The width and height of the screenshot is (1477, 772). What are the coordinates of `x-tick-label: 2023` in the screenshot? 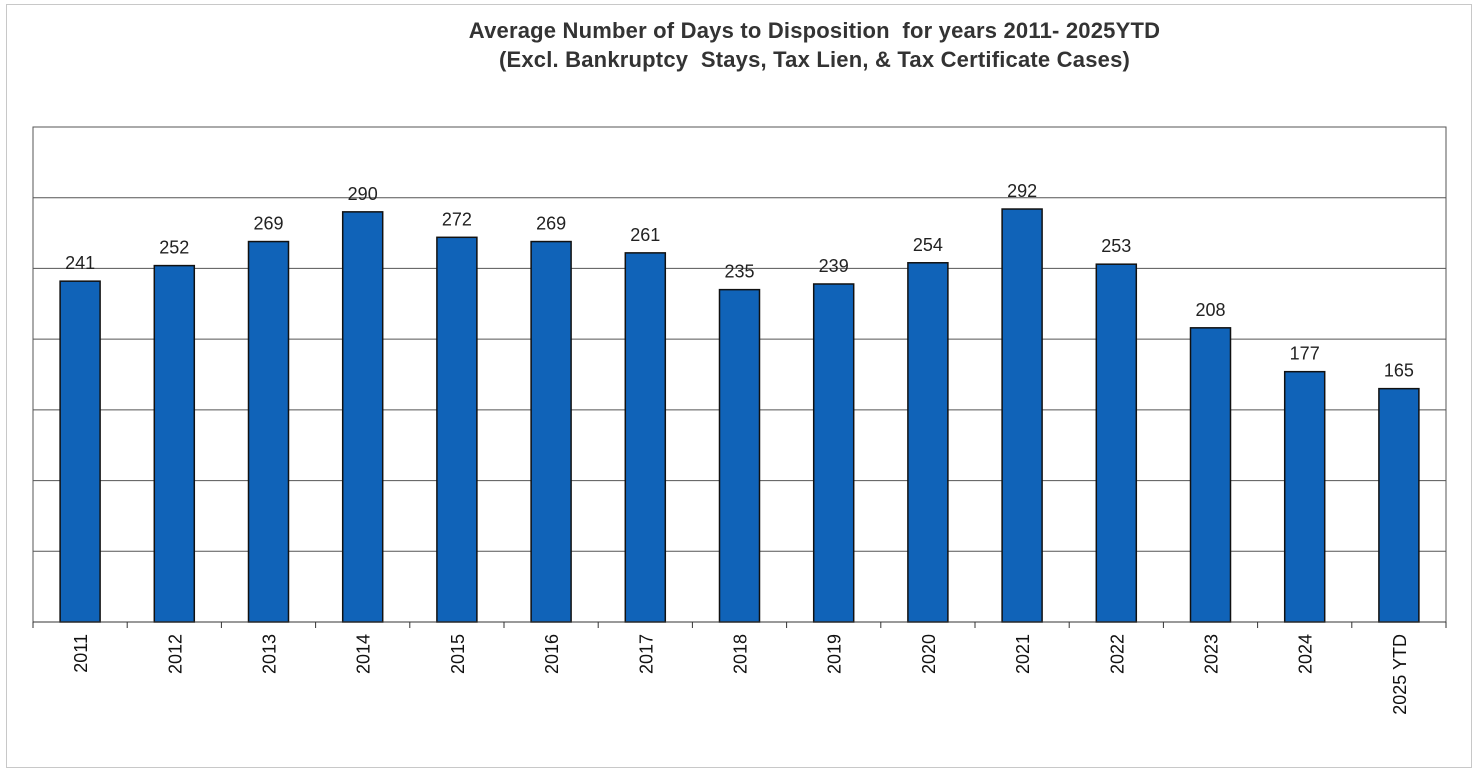 It's located at (1212, 654).